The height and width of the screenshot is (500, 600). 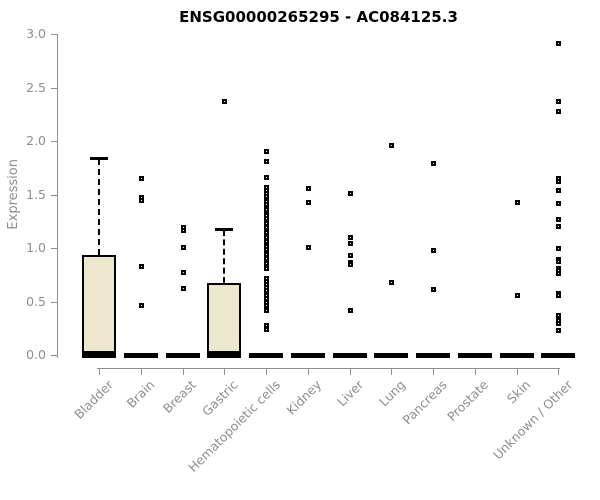 What do you see at coordinates (140, 394) in the screenshot?
I see `x-tick-label: Brain` at bounding box center [140, 394].